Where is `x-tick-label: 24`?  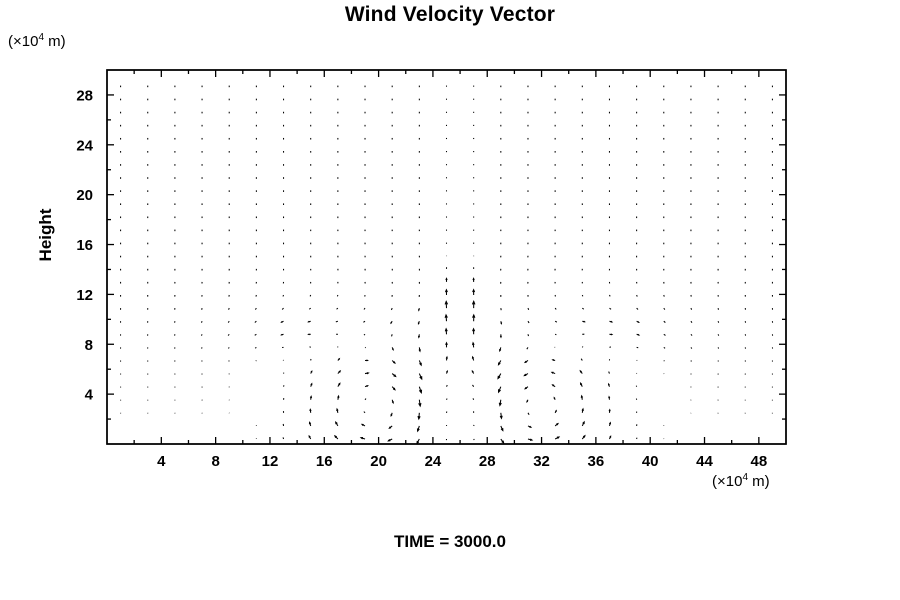
x-tick-label: 24 is located at coordinates (433, 461).